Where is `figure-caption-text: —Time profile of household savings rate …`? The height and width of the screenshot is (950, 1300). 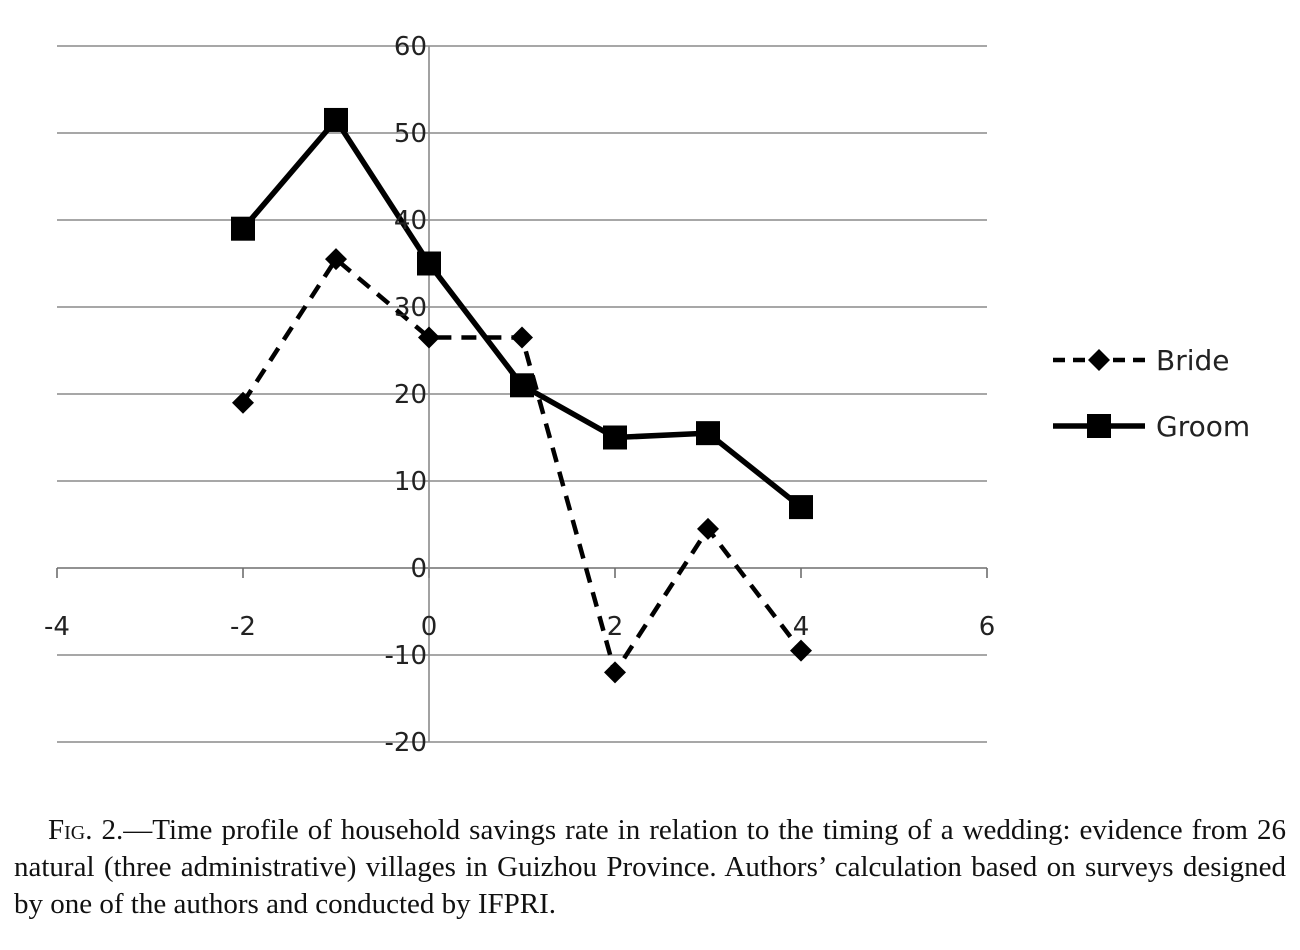 figure-caption-text: —Time profile of household savings rate … is located at coordinates (650, 867).